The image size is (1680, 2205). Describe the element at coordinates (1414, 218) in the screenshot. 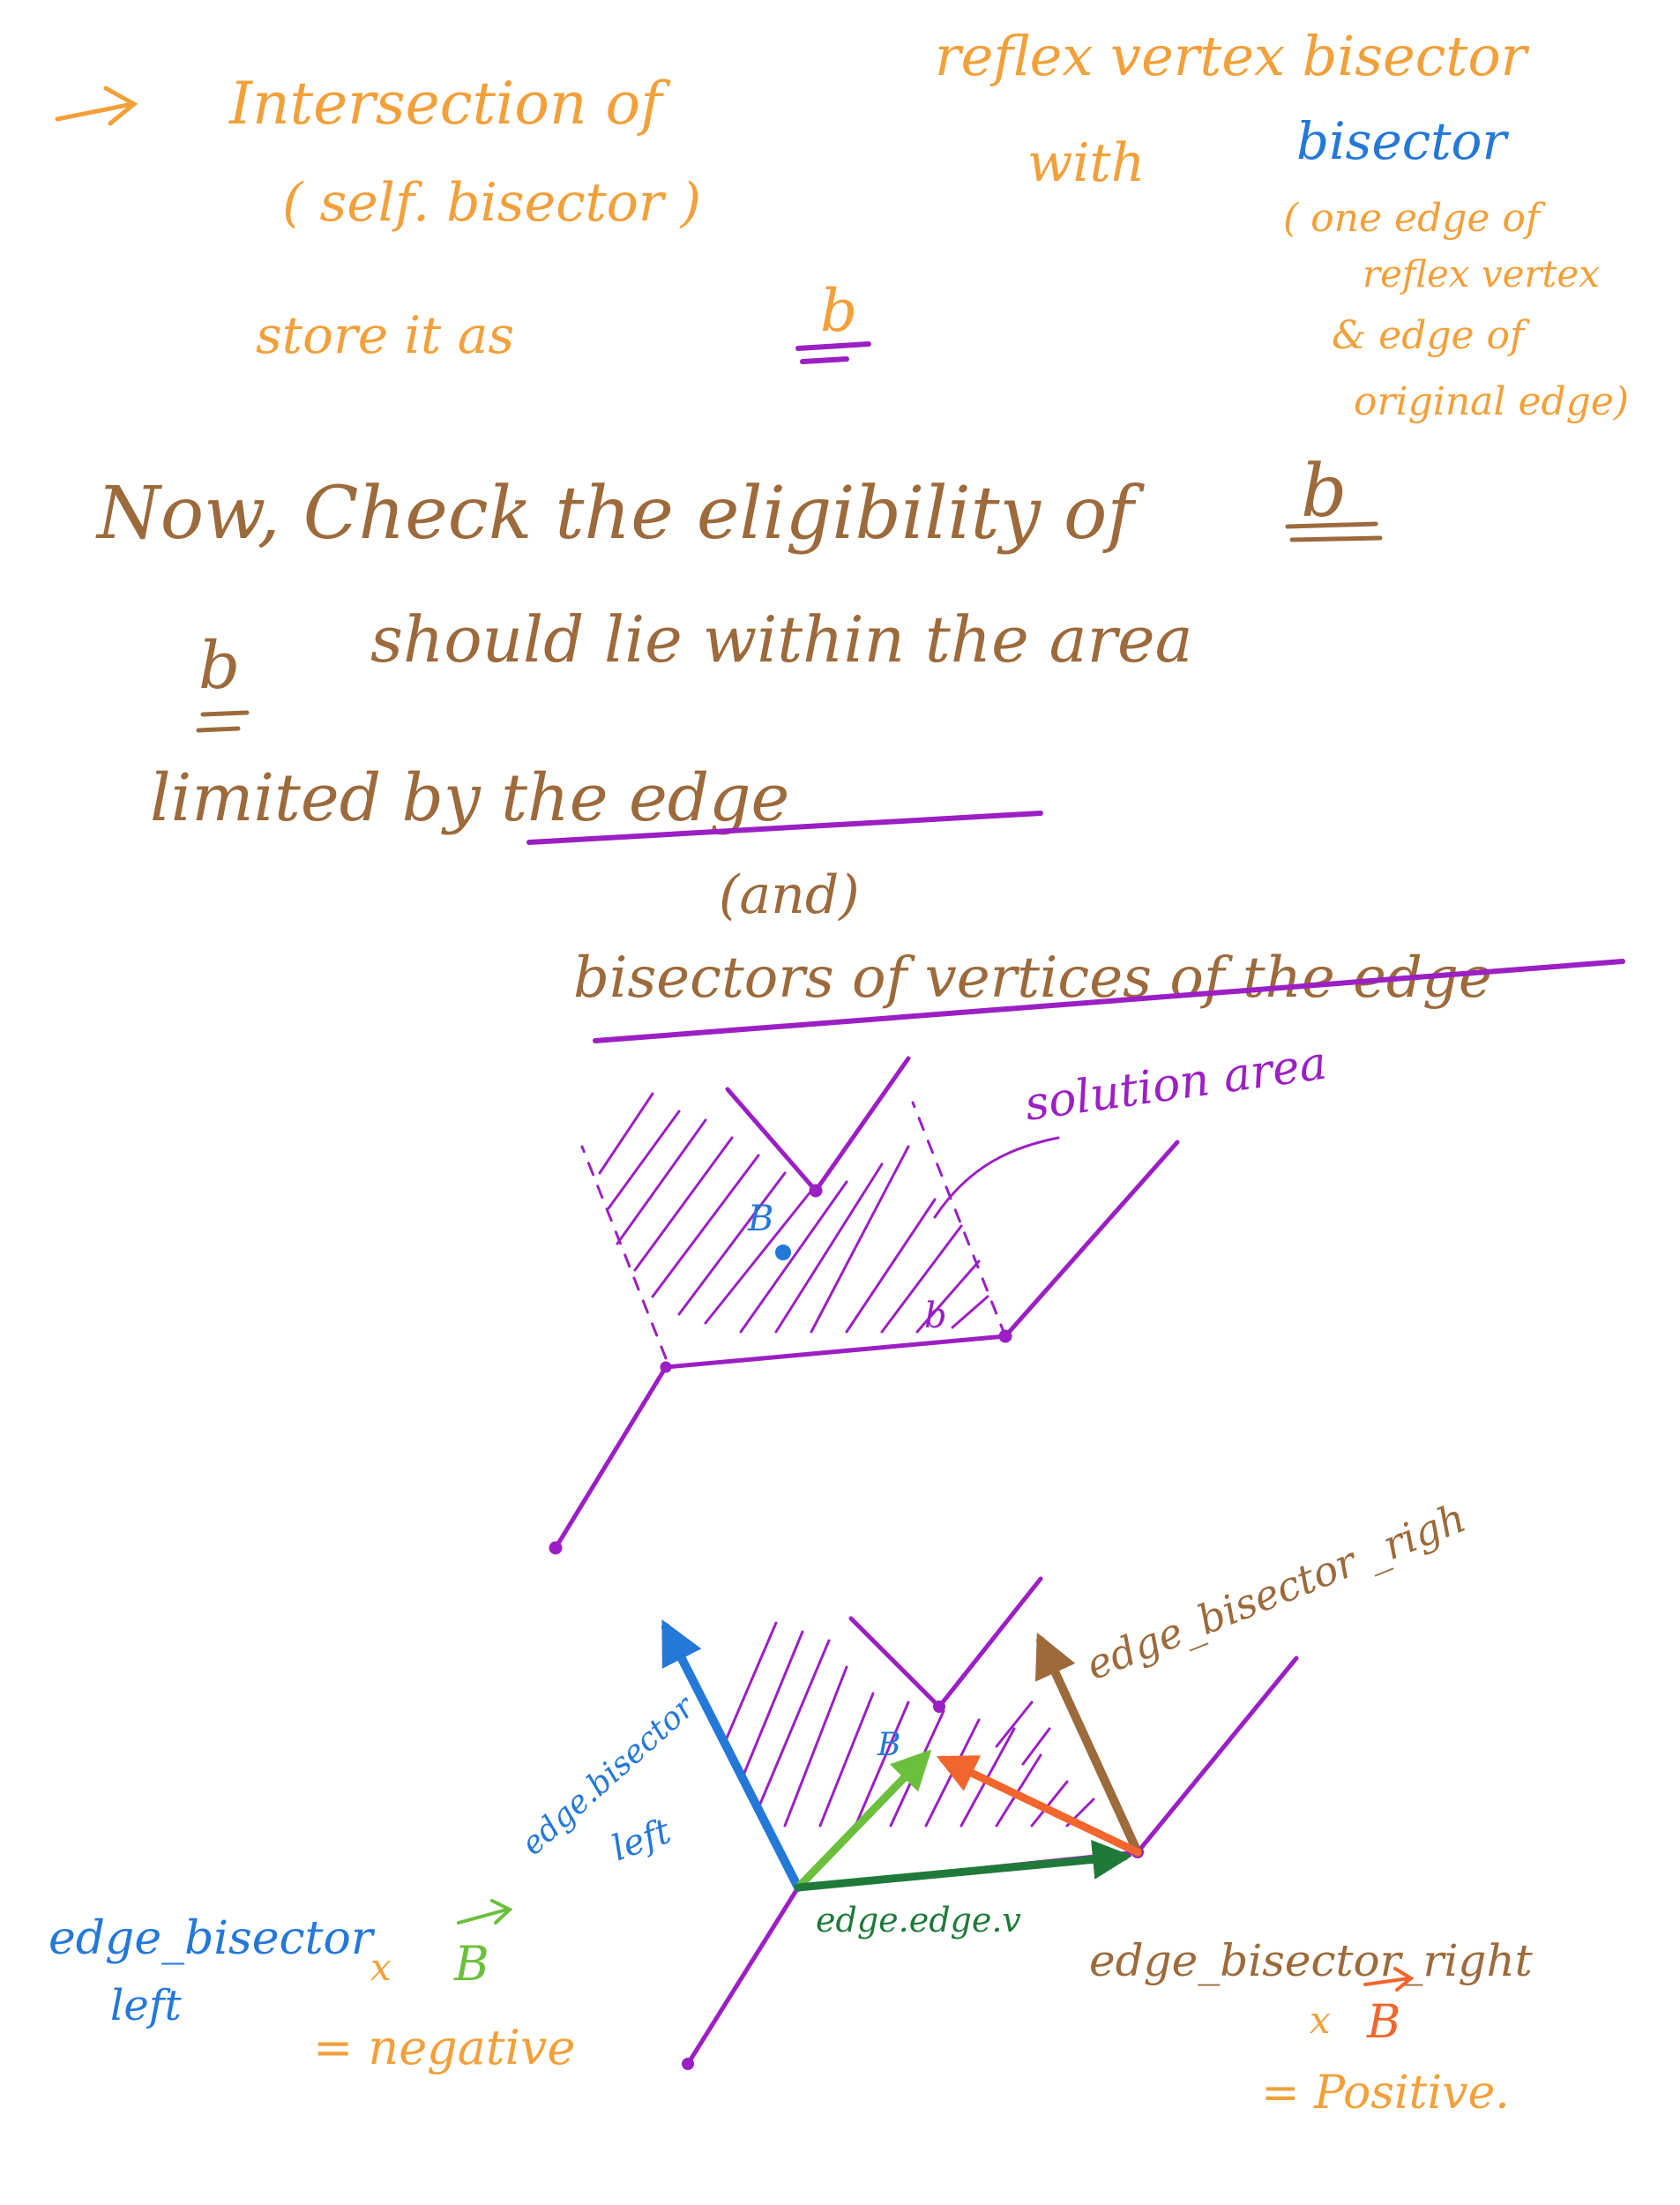

I see `note-paren-1: ( one edge of` at that location.